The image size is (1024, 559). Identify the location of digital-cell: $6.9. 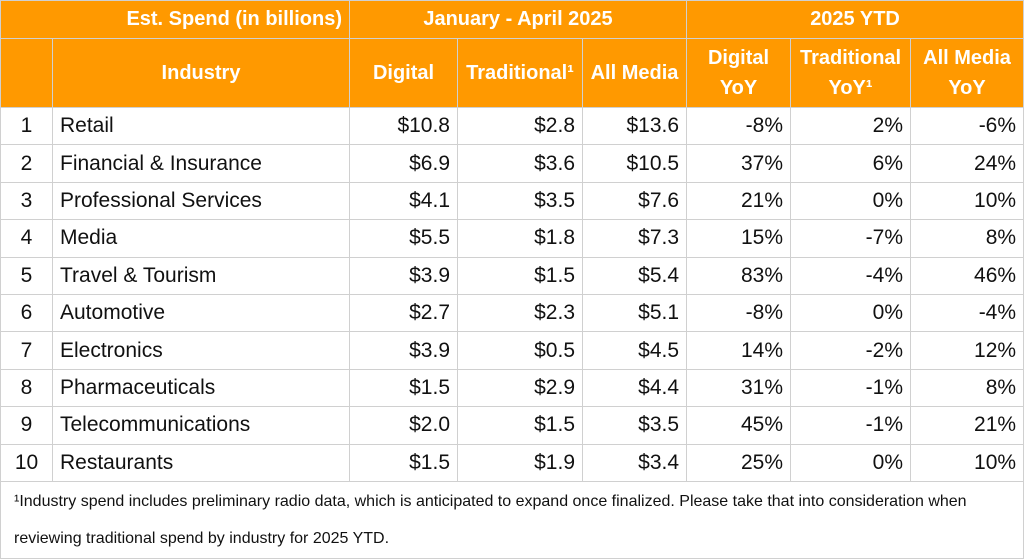
(403, 163).